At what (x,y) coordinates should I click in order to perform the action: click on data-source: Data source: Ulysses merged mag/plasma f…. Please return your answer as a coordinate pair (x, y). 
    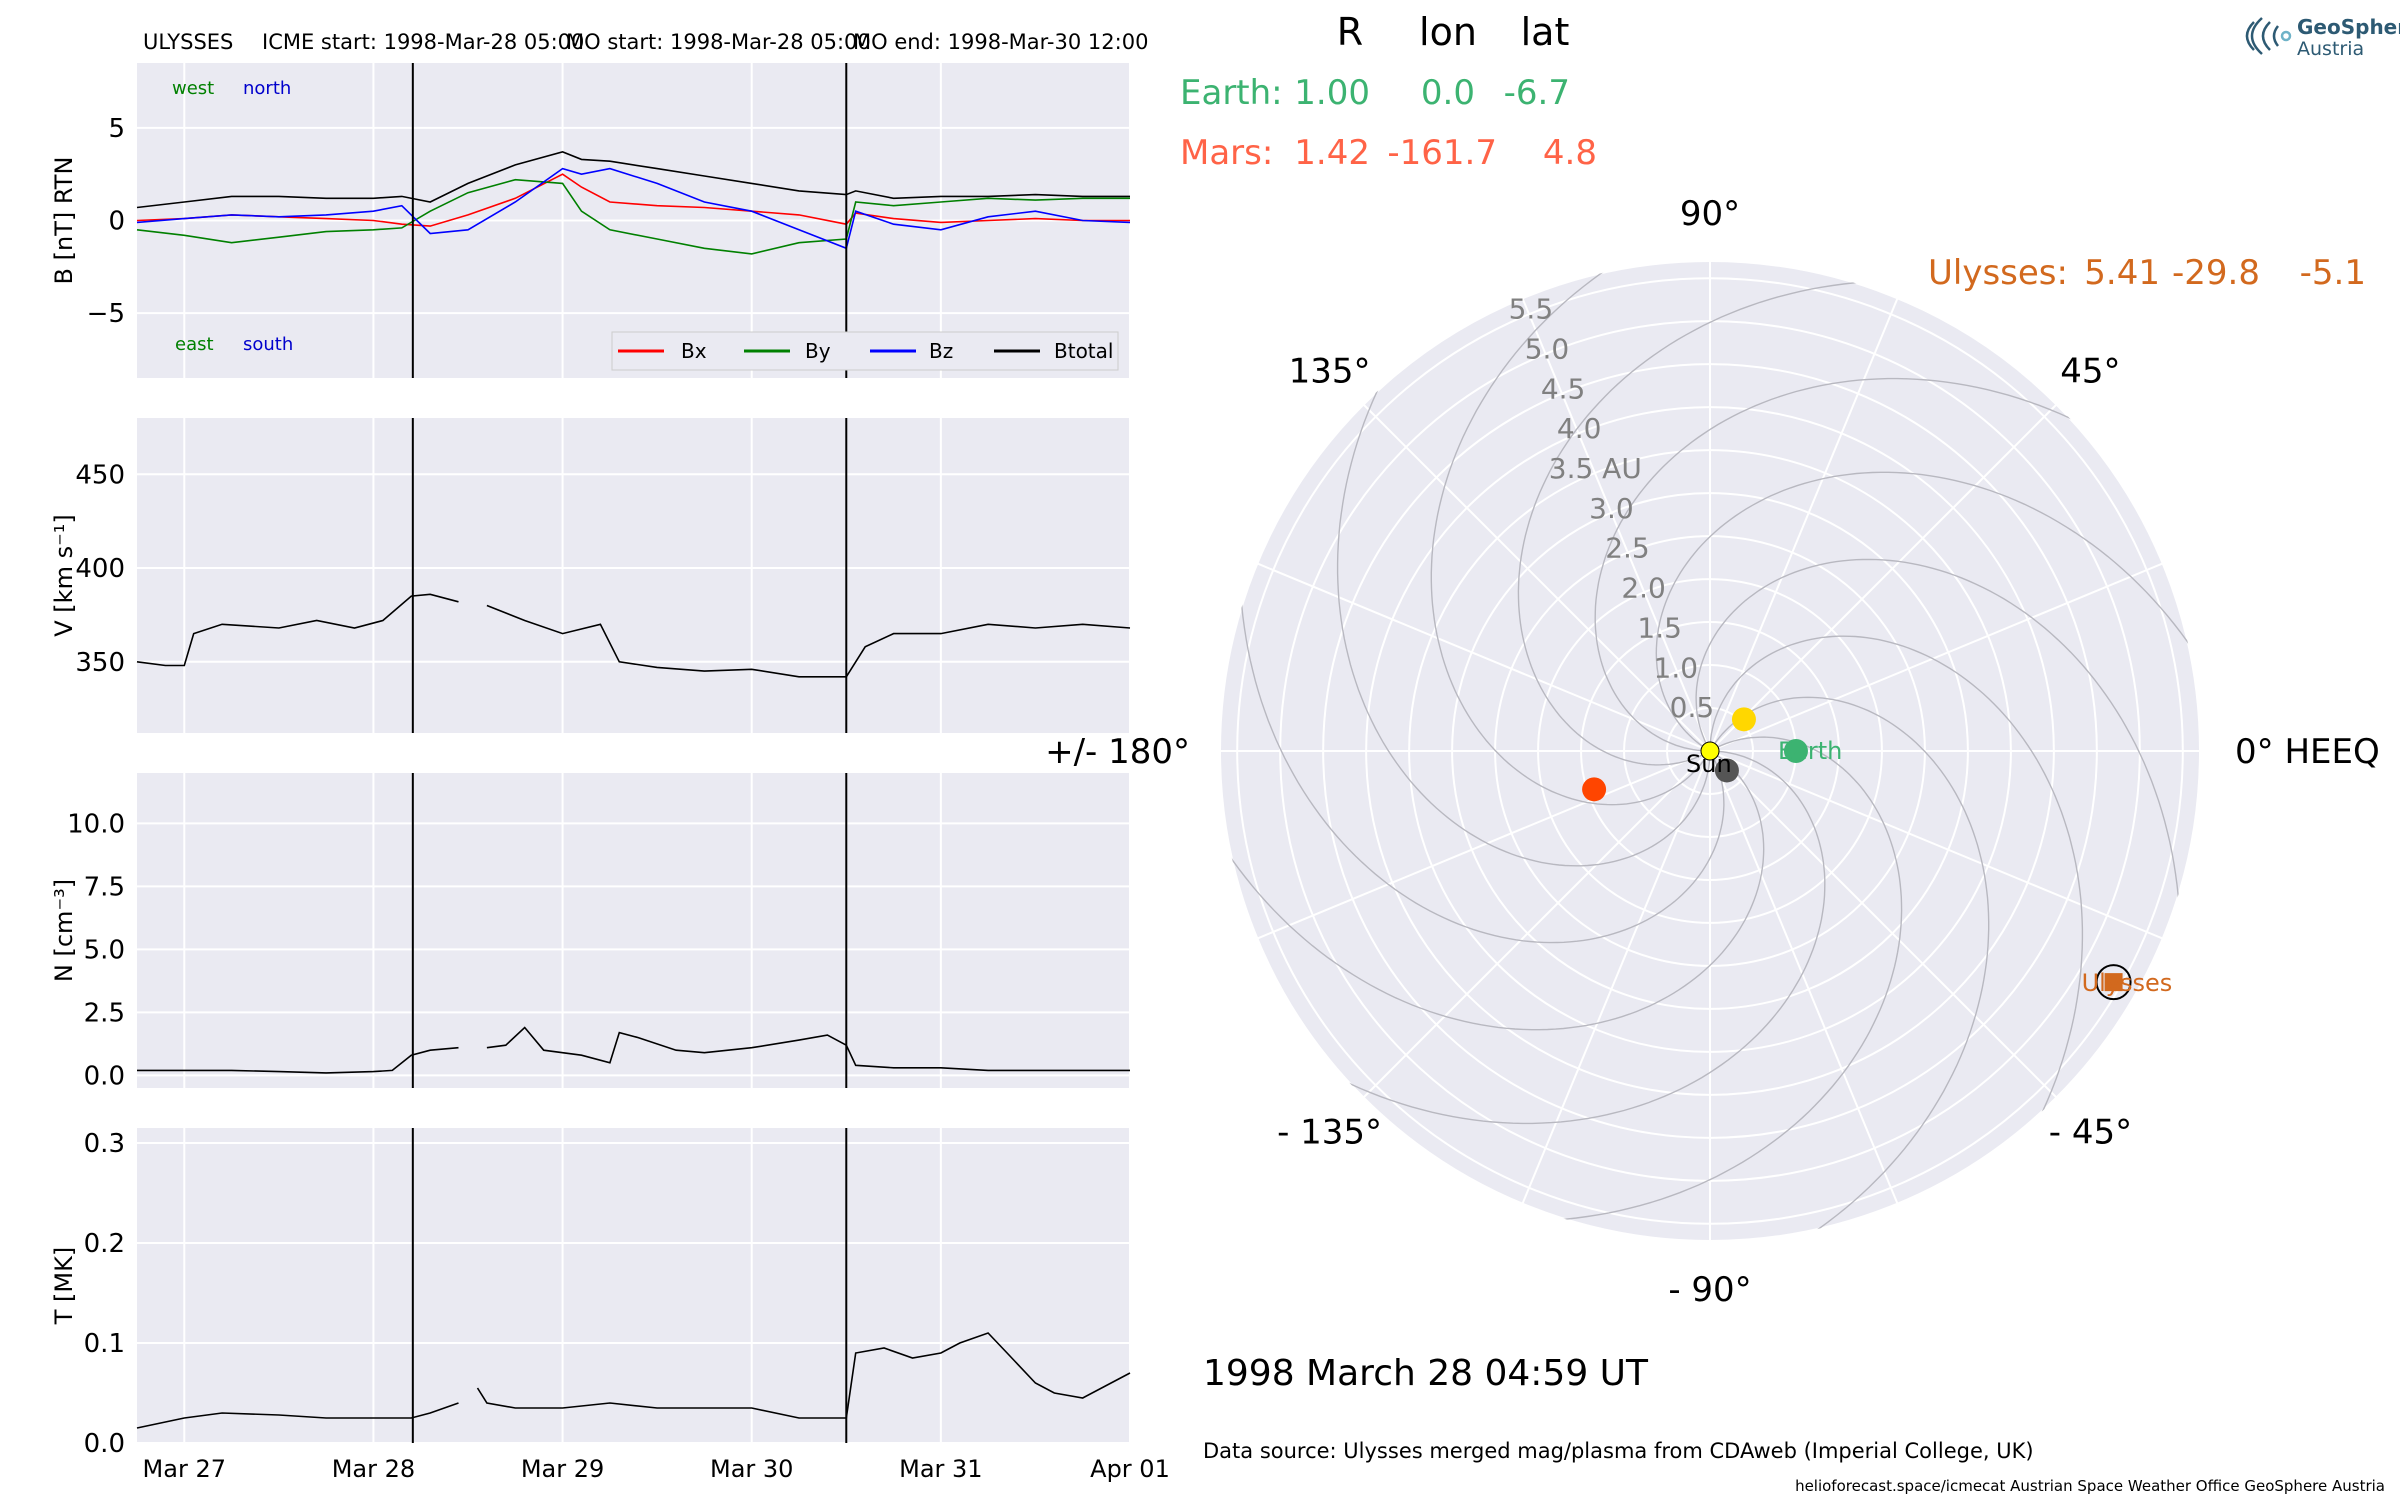
    Looking at the image, I should click on (1618, 1451).